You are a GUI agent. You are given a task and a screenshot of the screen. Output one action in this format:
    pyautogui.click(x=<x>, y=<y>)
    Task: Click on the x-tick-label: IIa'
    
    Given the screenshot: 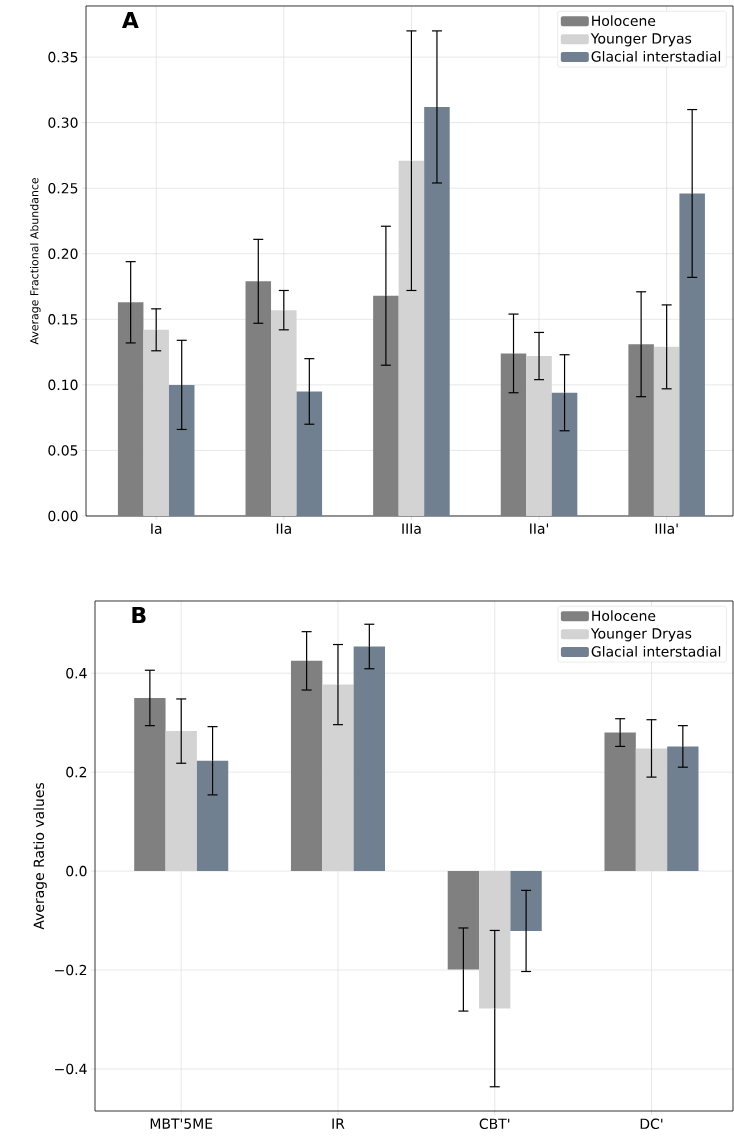 What is the action you would take?
    pyautogui.click(x=539, y=528)
    